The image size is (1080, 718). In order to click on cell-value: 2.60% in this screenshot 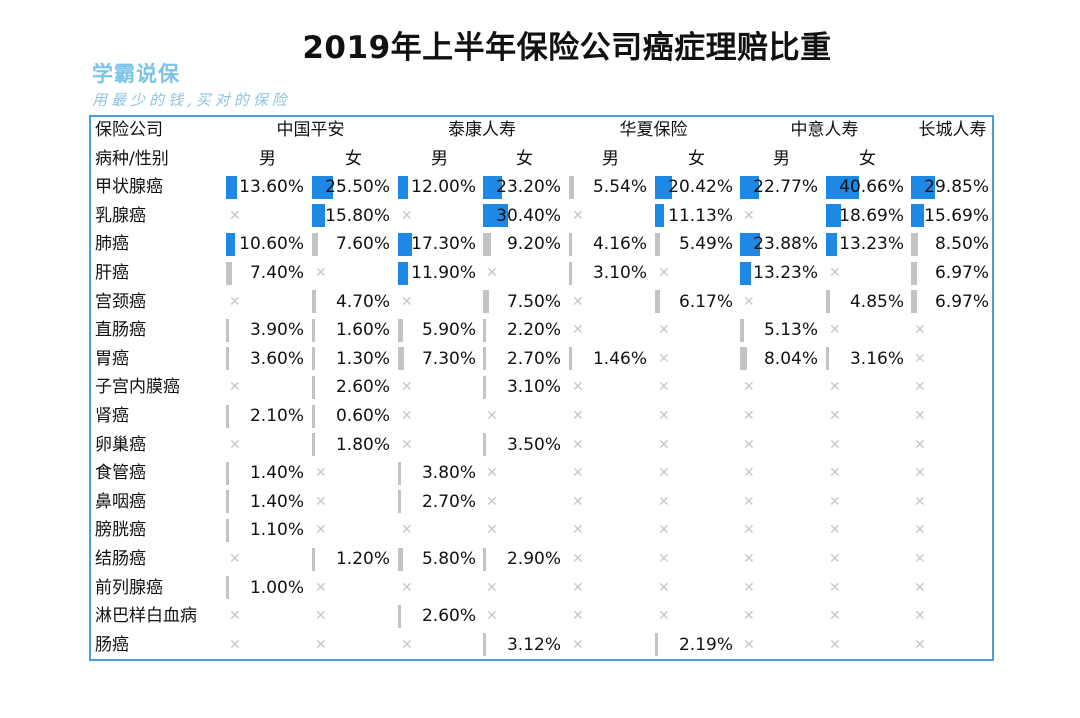, I will do `click(362, 387)`.